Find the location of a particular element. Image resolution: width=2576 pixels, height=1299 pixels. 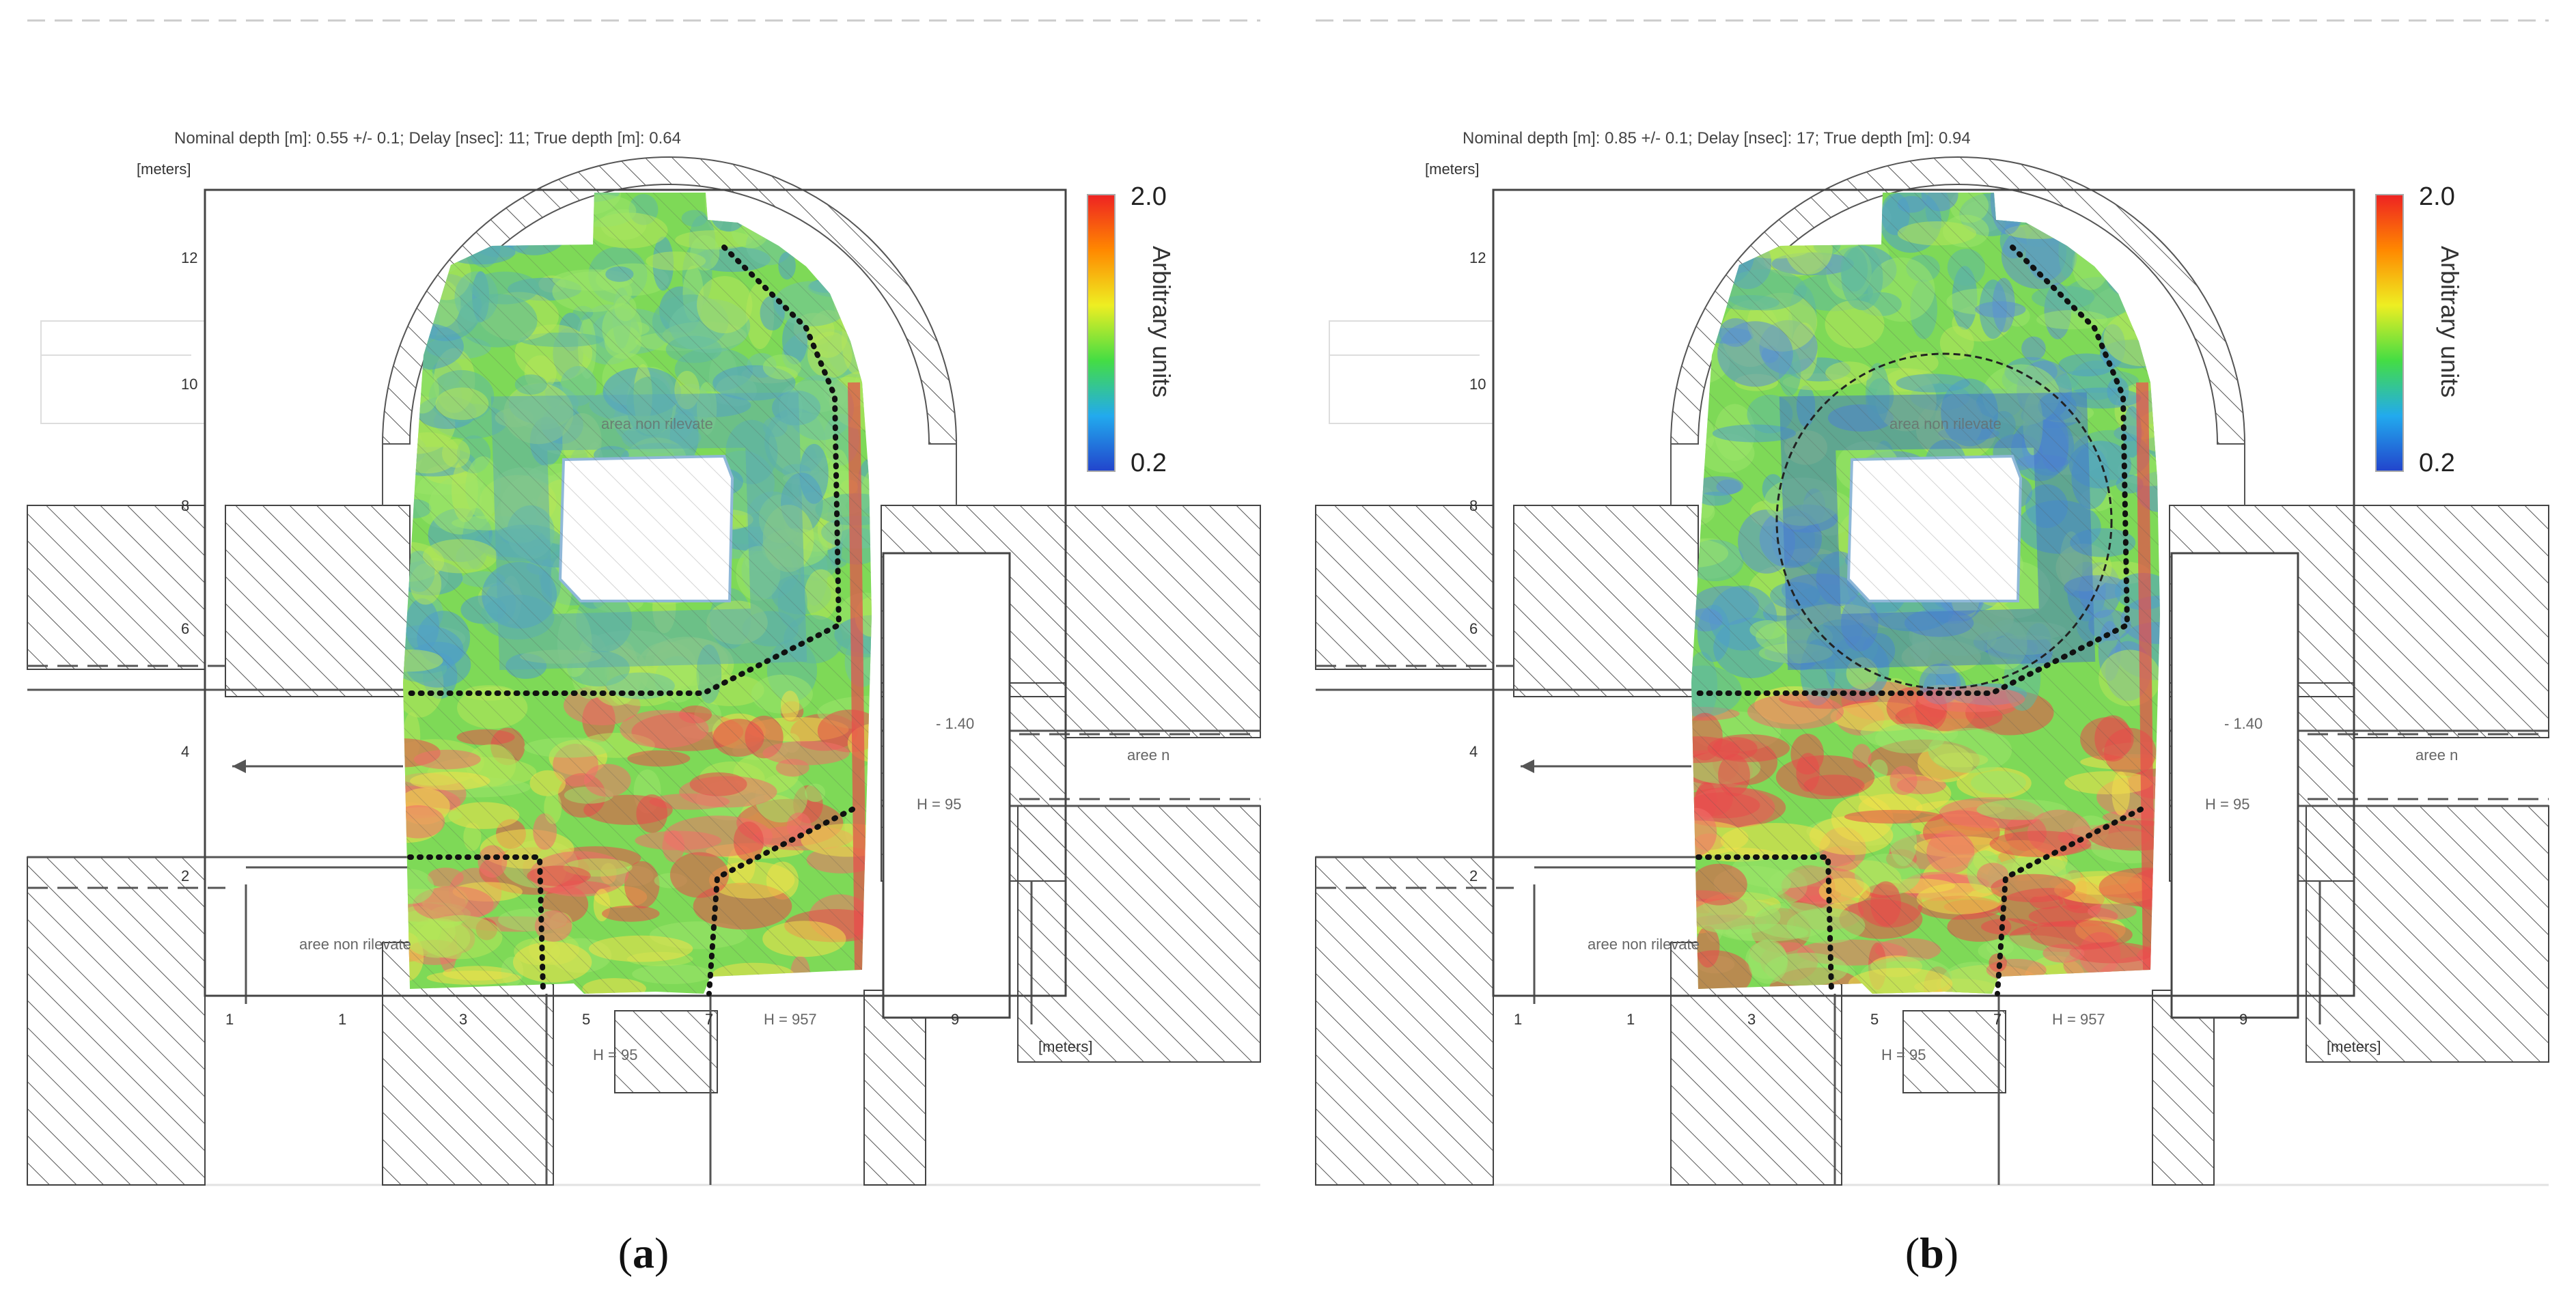

apse-wall is located at coordinates (669, 300).